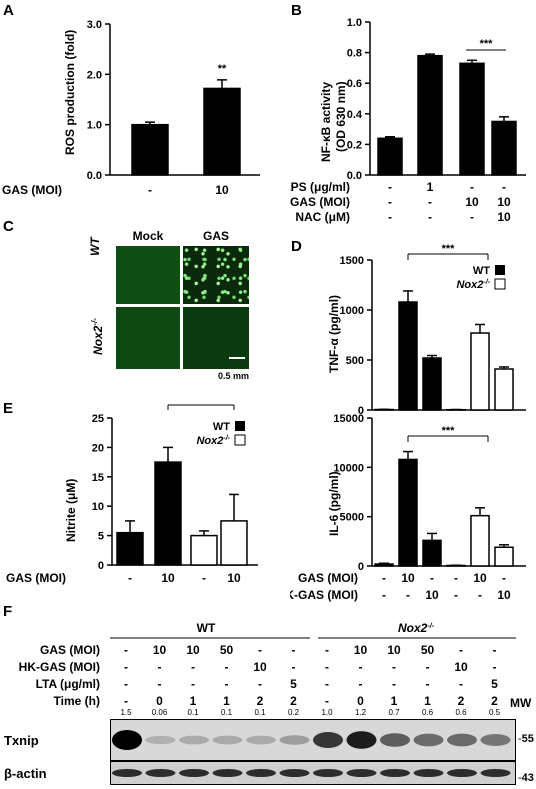 The height and width of the screenshot is (789, 536). I want to click on panel-f-row-value: 2, so click(461, 701).